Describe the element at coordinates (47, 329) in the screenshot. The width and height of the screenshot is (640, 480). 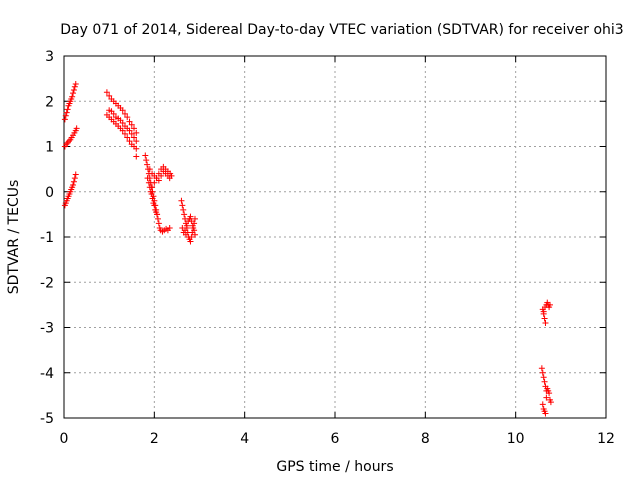
I see `y-tick-label: -3` at that location.